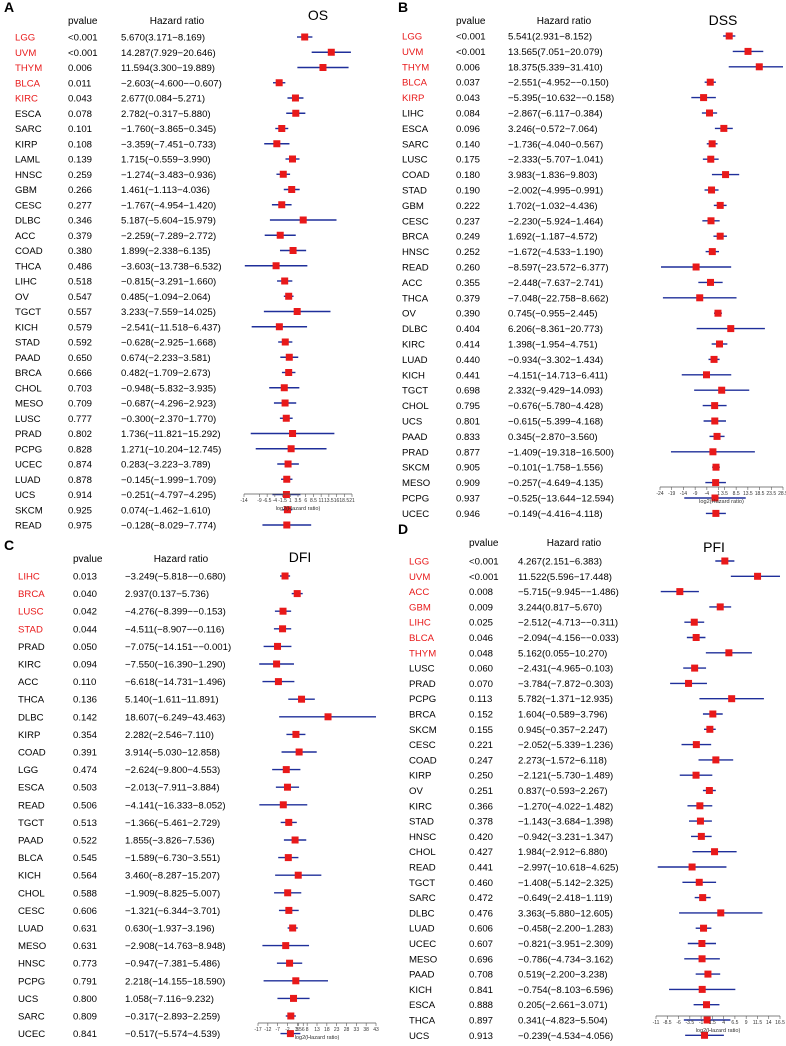 This screenshot has width=786, height=1046. I want to click on panel-b-row-name: UVM, so click(412, 52).